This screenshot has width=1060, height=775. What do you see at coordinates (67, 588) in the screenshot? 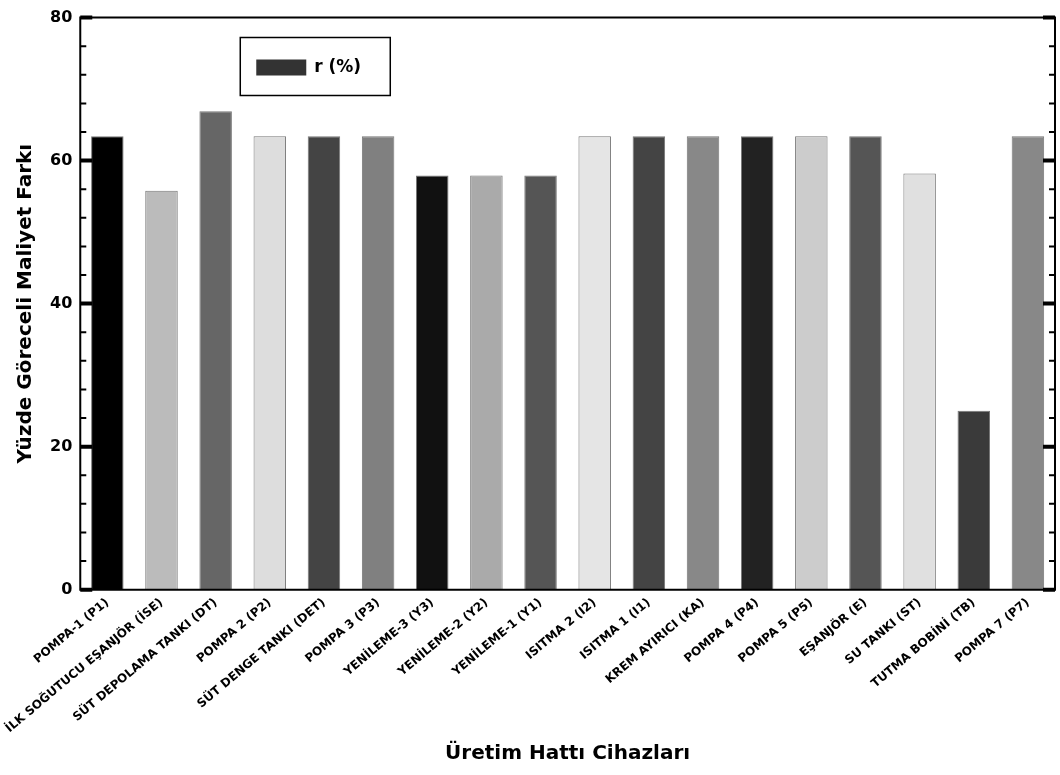
I see `y-tick-label: 0` at bounding box center [67, 588].